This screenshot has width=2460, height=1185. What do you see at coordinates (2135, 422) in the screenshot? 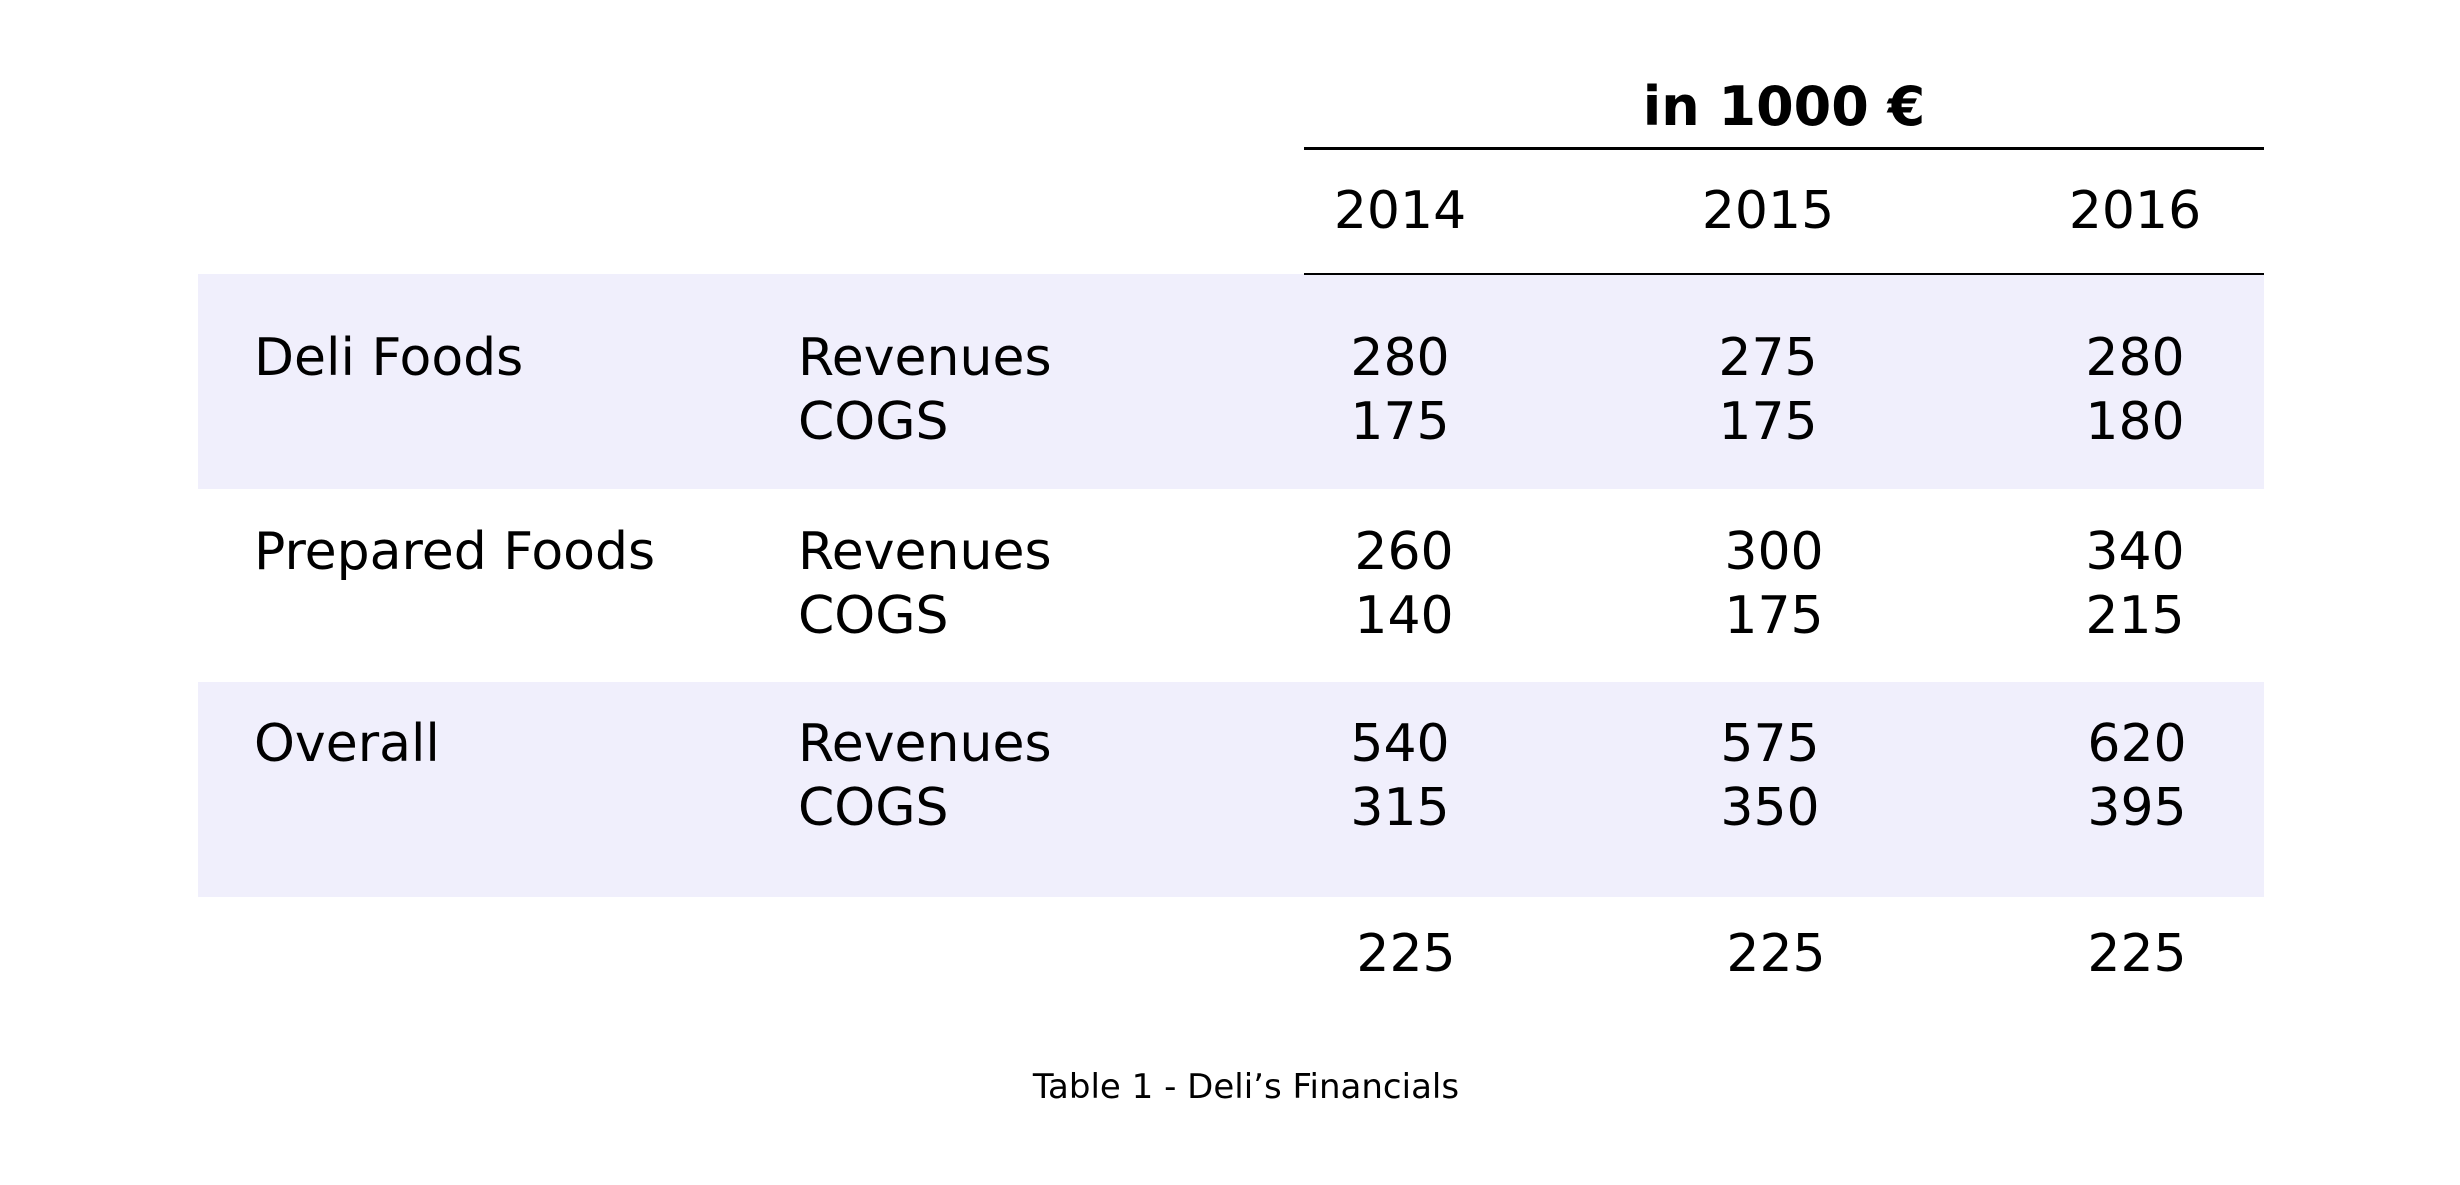
I see `table-cell: 180` at bounding box center [2135, 422].